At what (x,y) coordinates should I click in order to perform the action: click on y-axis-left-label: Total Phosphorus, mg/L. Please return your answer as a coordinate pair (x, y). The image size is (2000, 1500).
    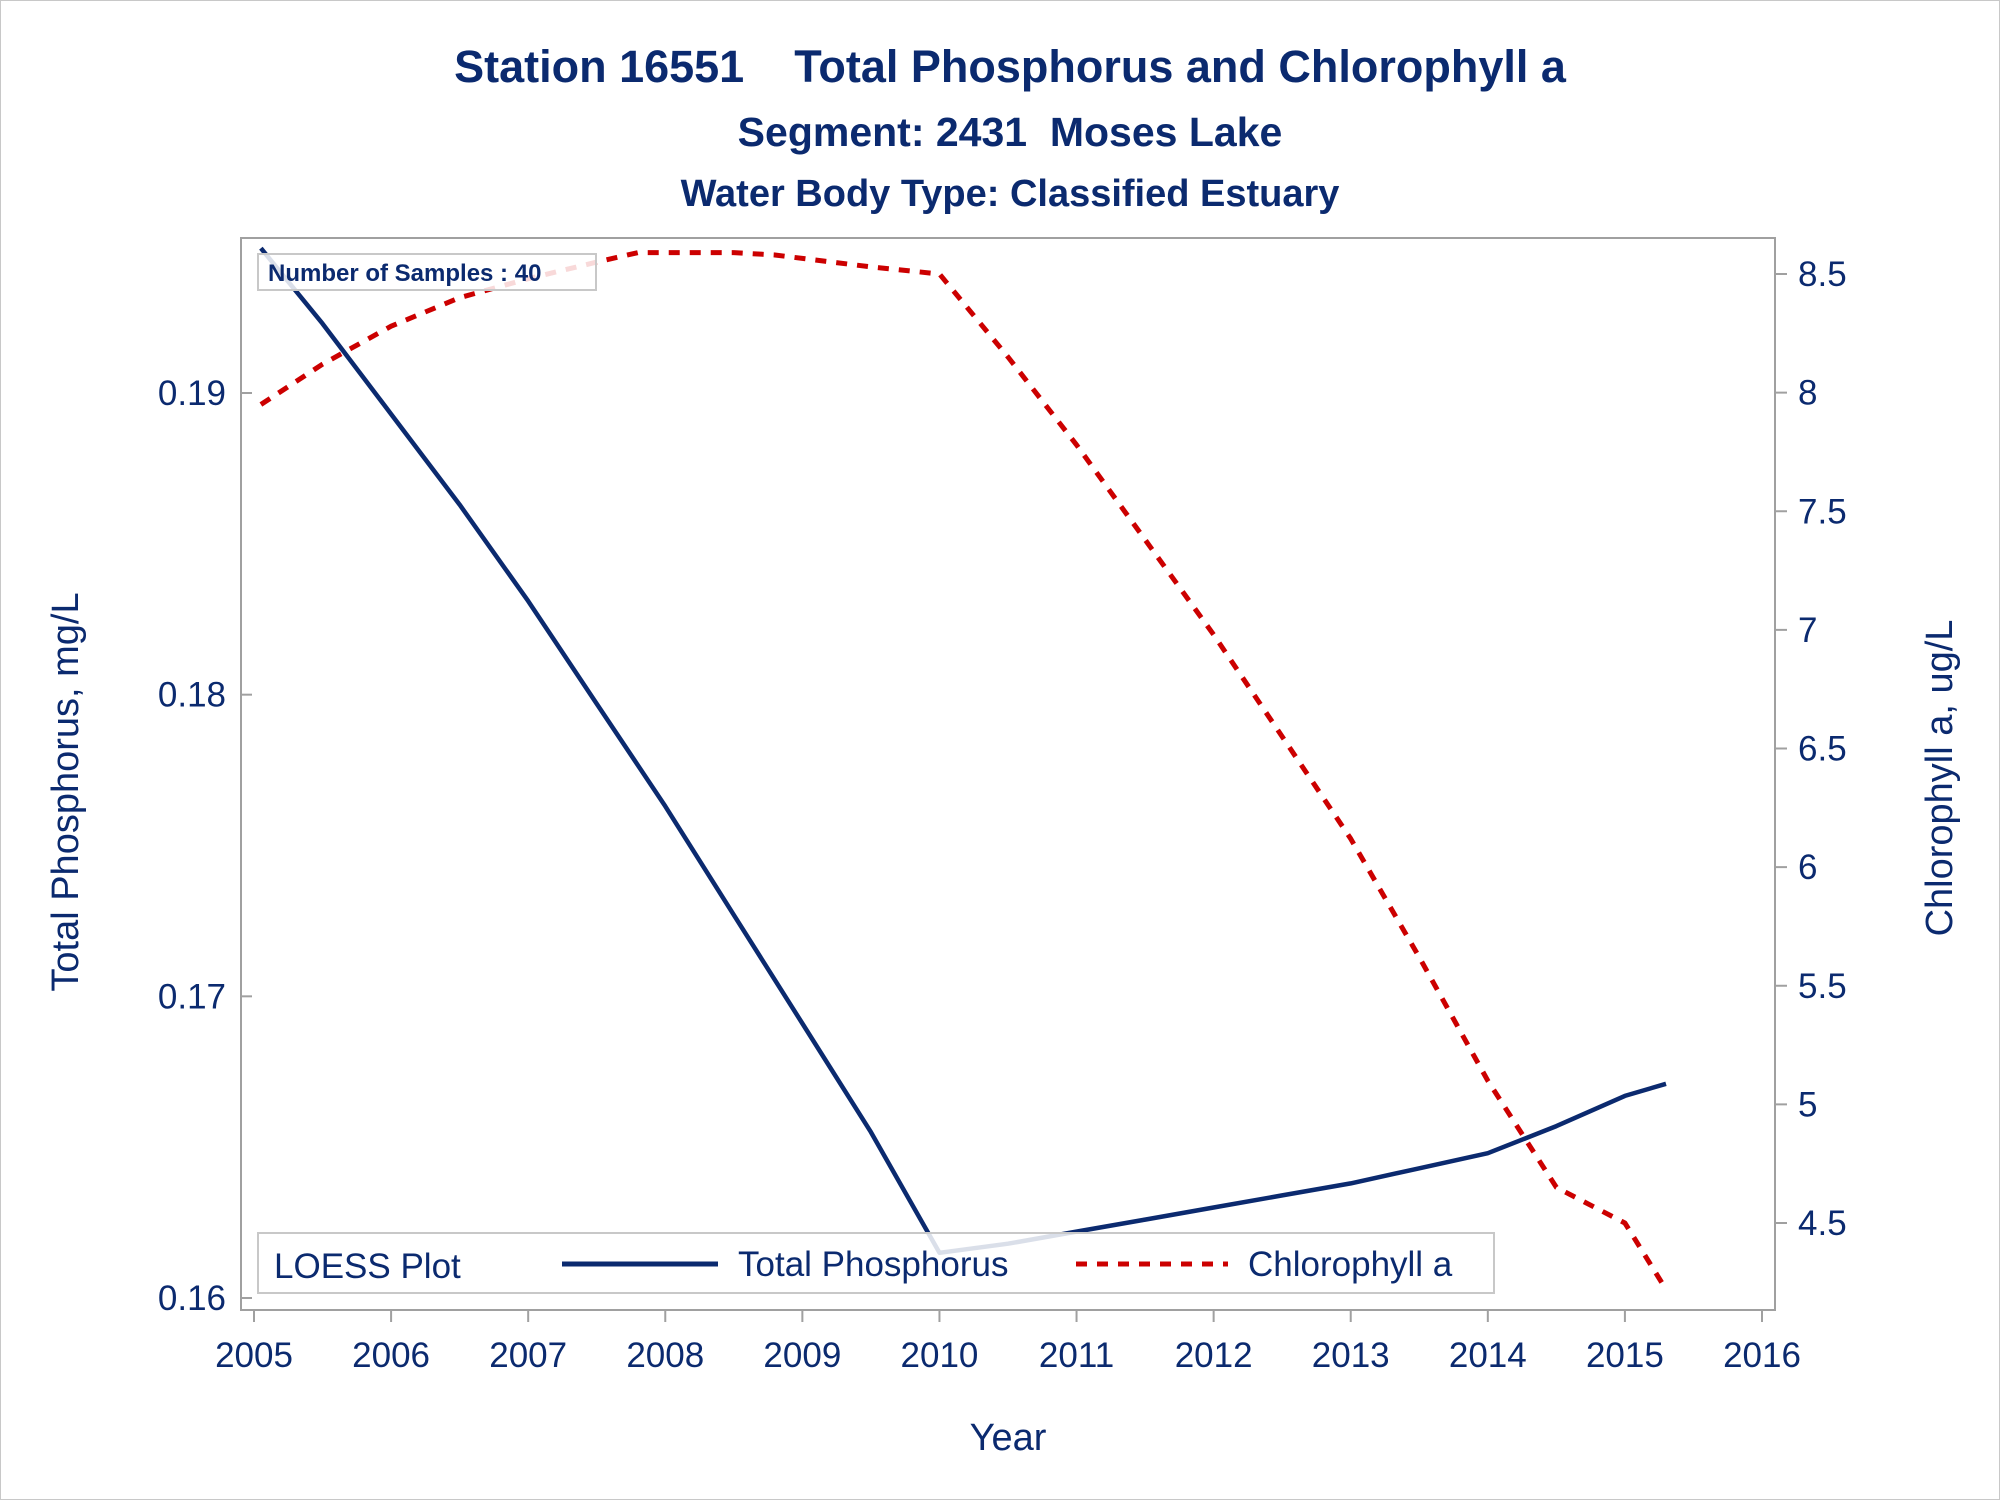
    Looking at the image, I should click on (66, 791).